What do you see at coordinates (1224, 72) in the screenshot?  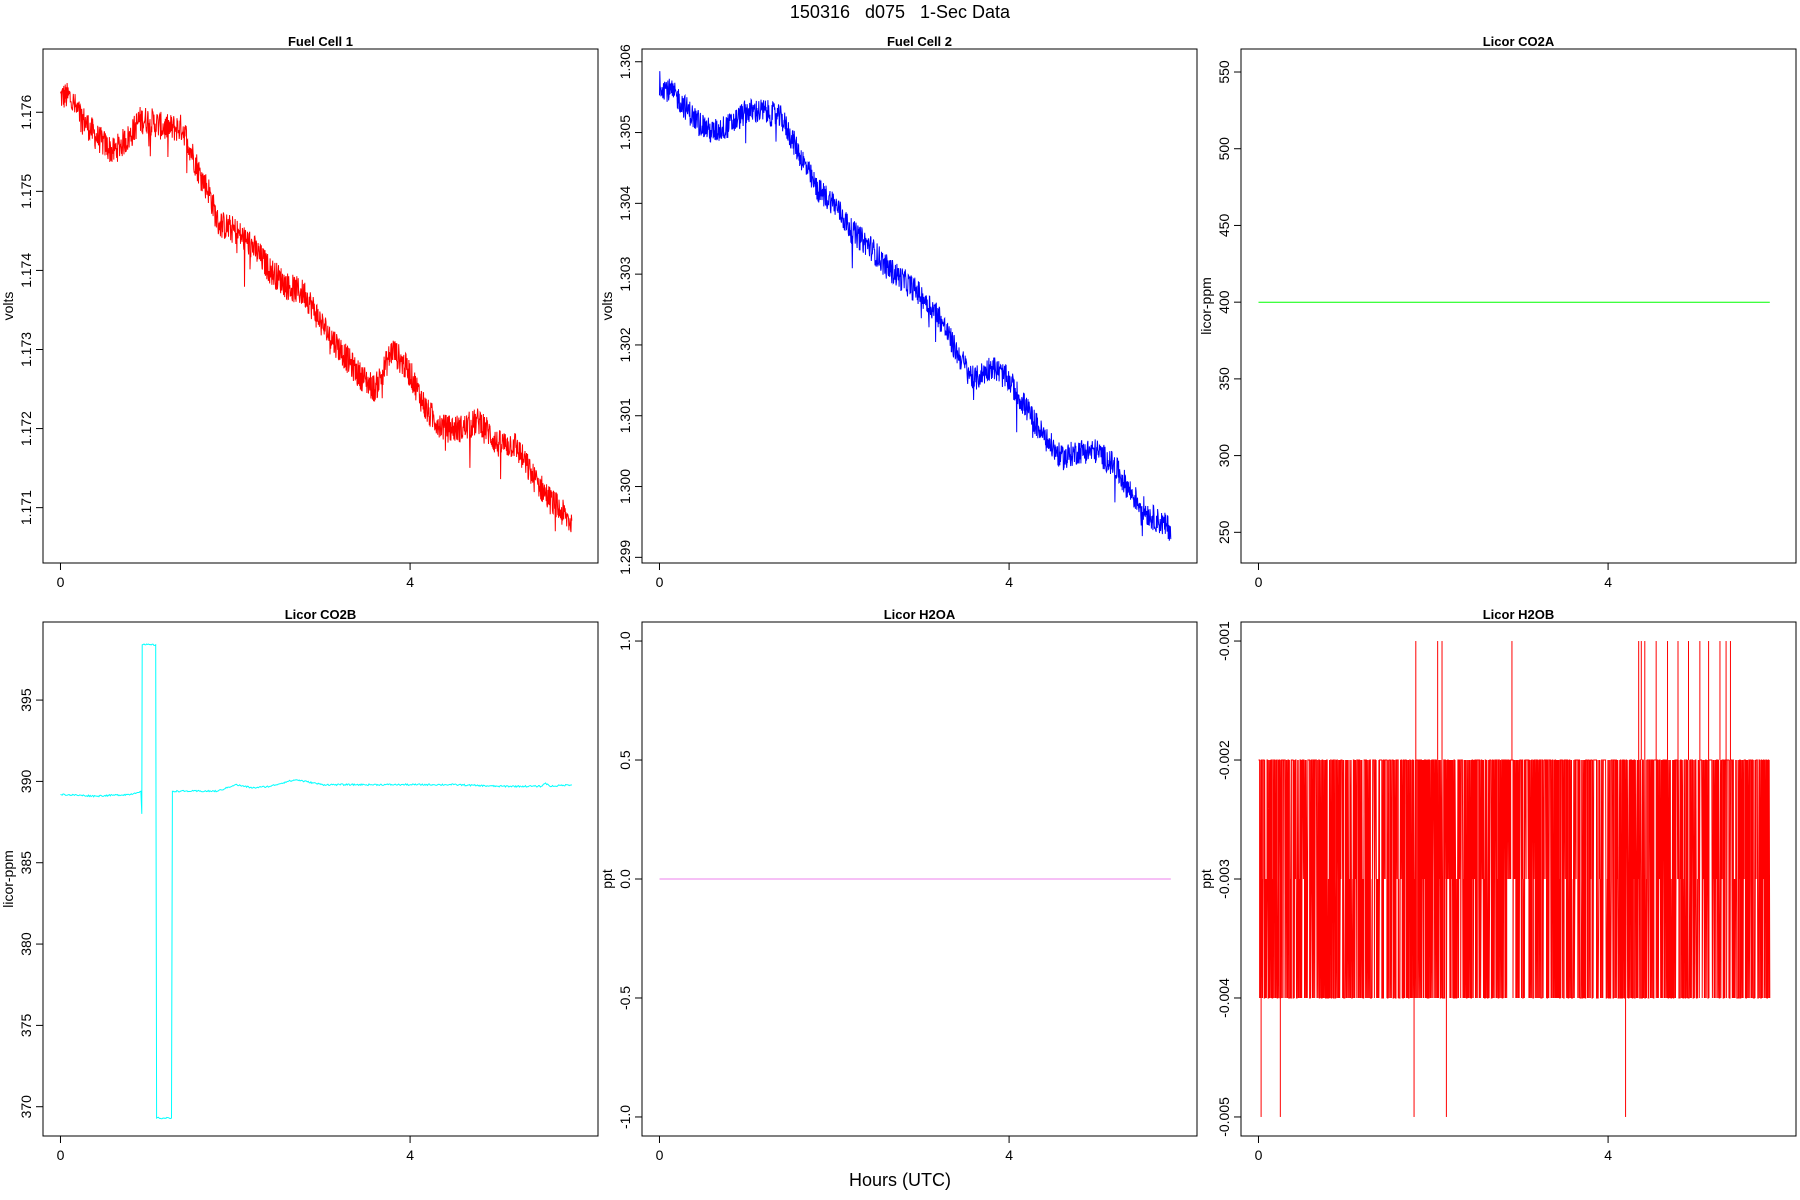 I see `y-tick-label: 550` at bounding box center [1224, 72].